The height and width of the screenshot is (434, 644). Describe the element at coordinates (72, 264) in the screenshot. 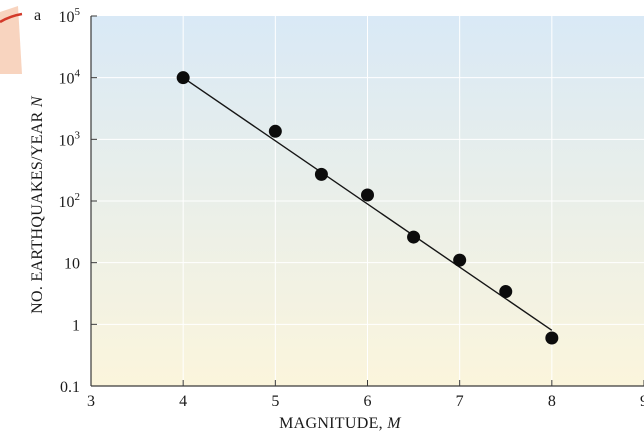

I see `y-tick-label: 10` at that location.